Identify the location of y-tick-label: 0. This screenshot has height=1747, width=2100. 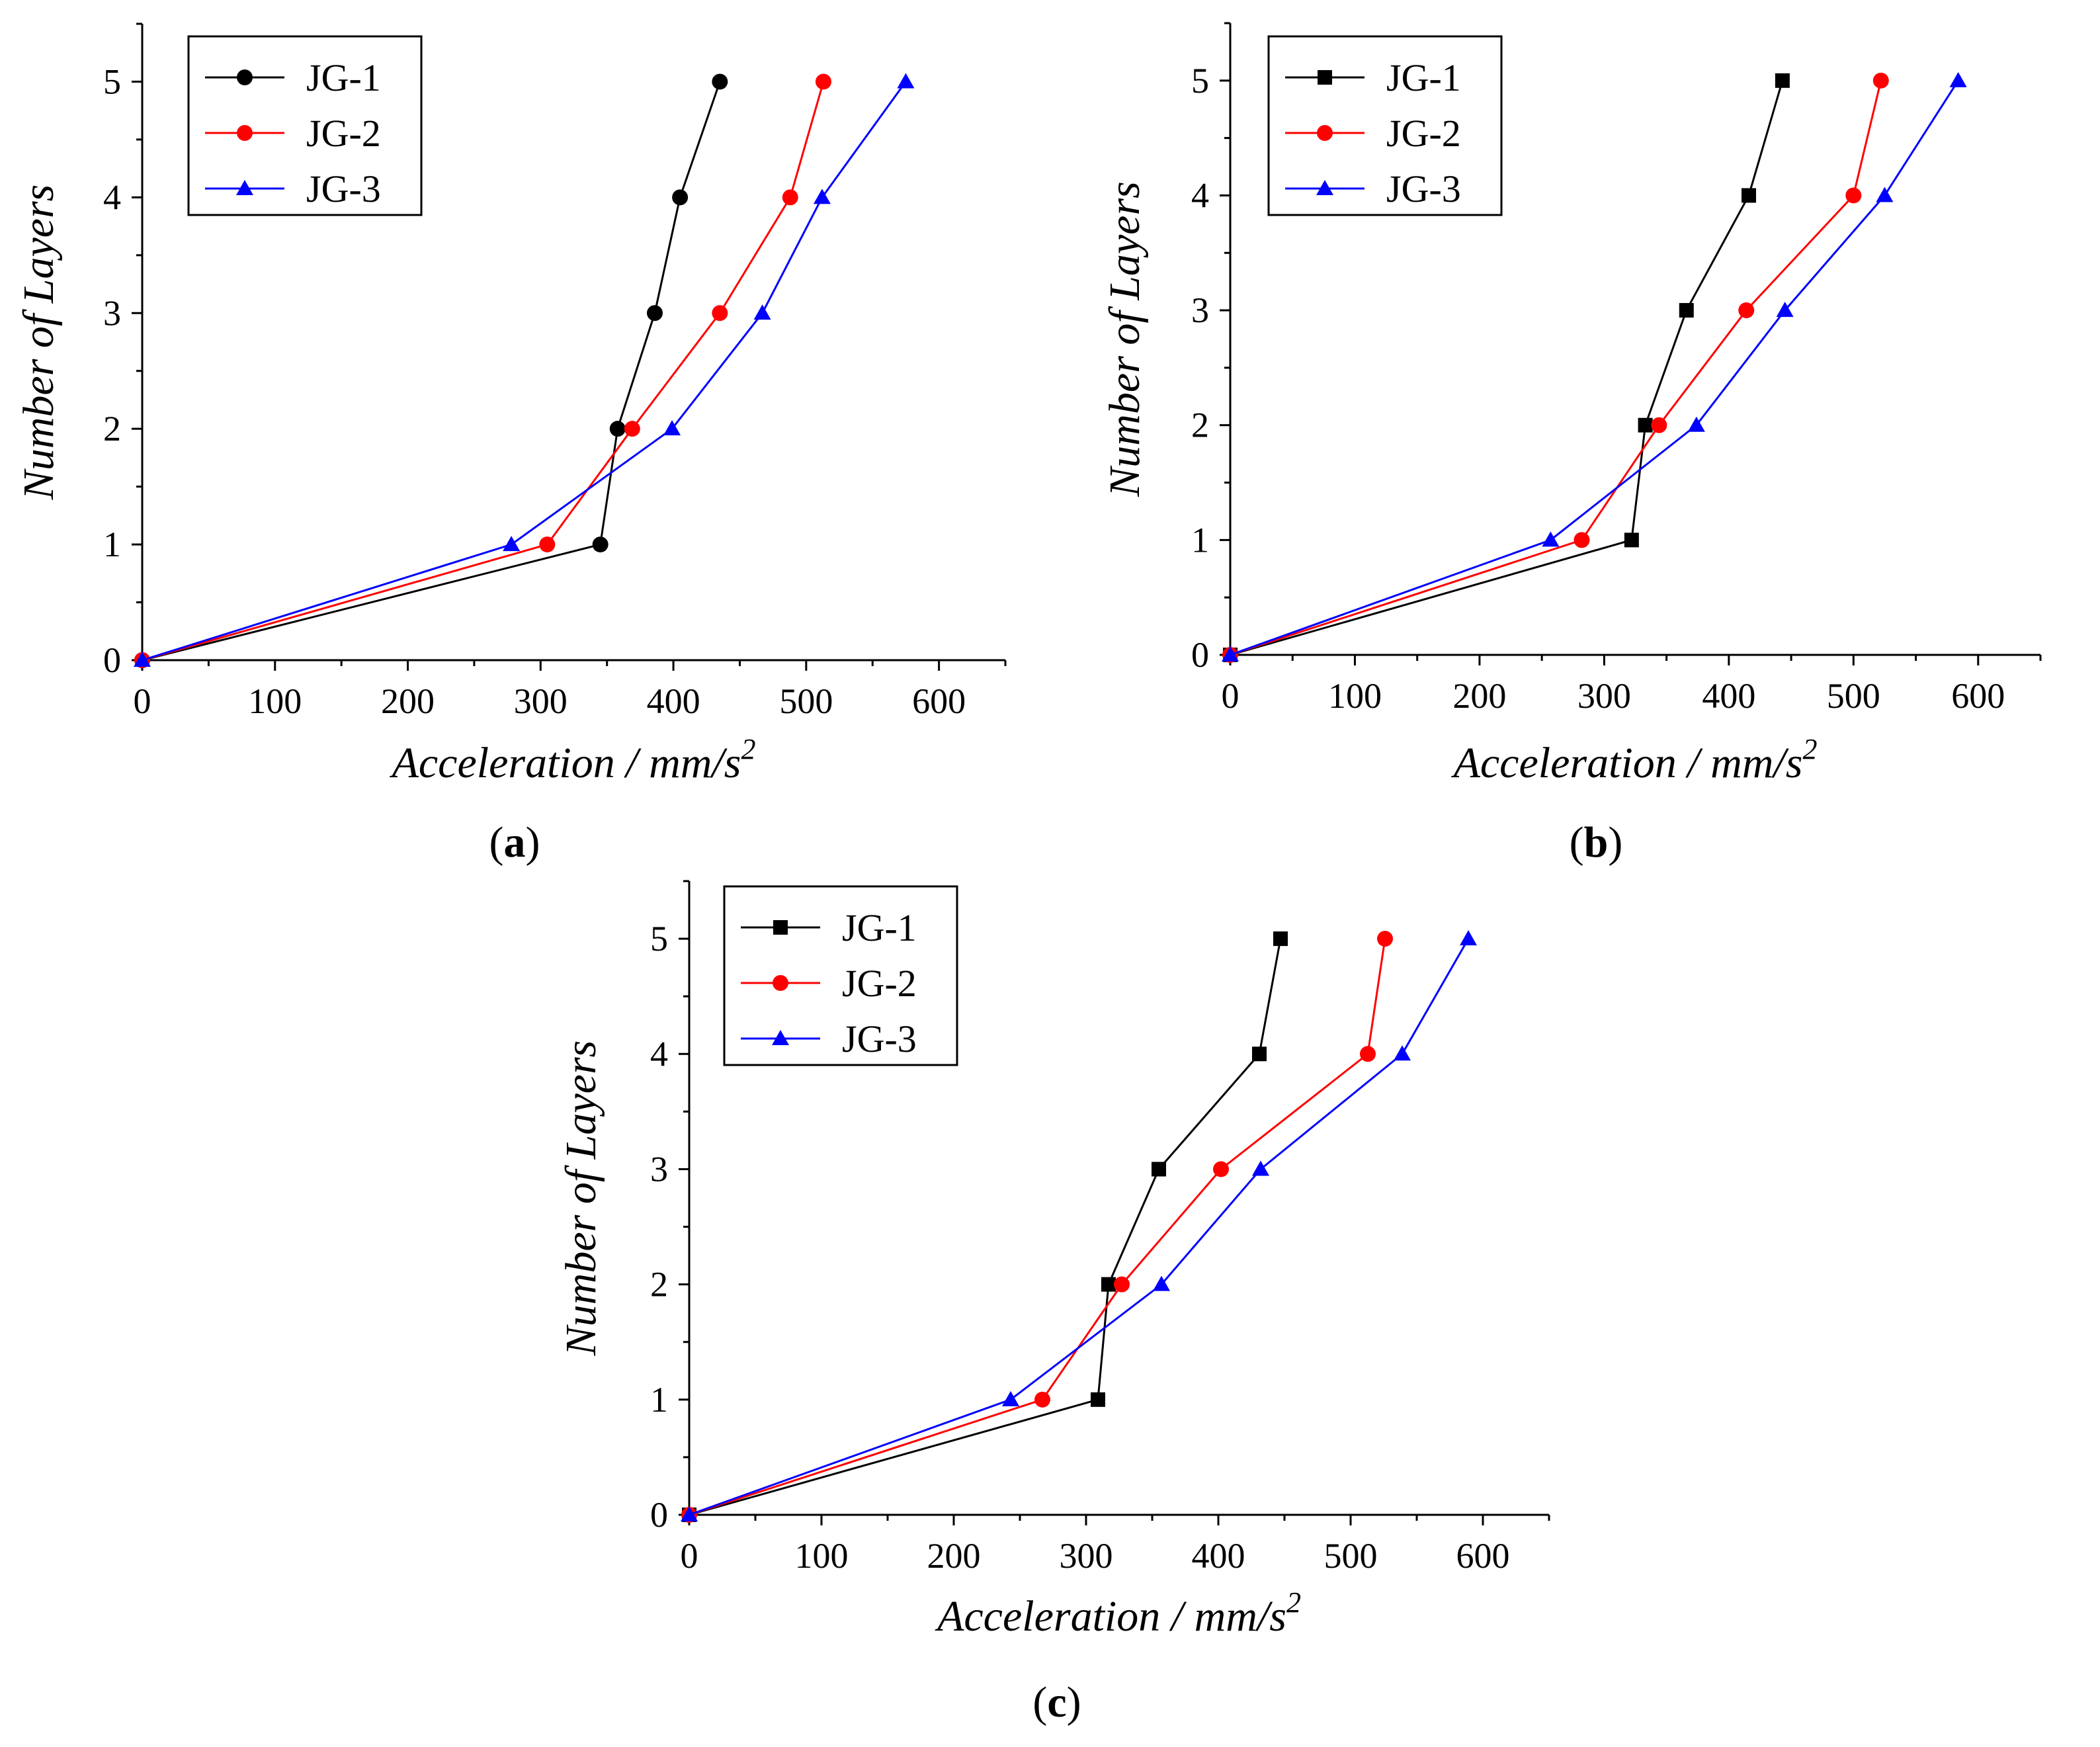
(1200, 655).